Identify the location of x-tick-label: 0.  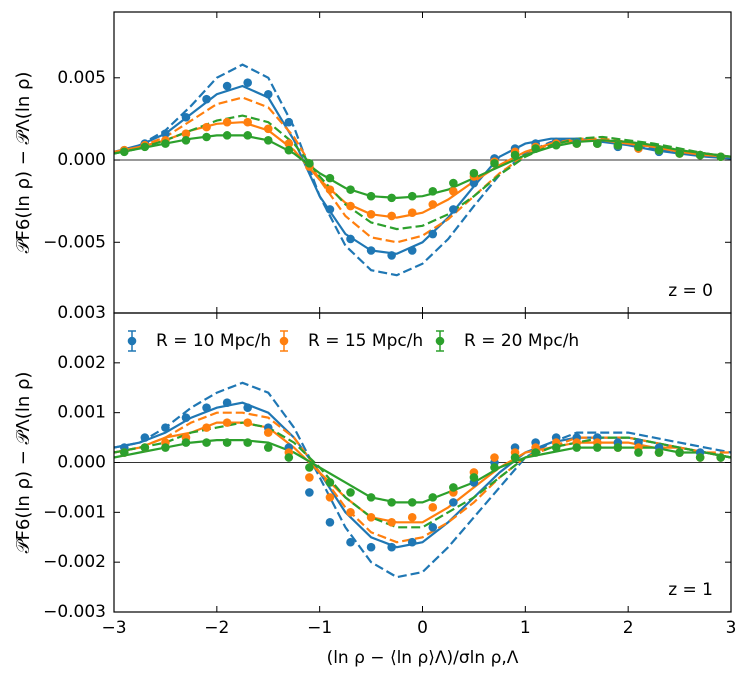
(422, 628).